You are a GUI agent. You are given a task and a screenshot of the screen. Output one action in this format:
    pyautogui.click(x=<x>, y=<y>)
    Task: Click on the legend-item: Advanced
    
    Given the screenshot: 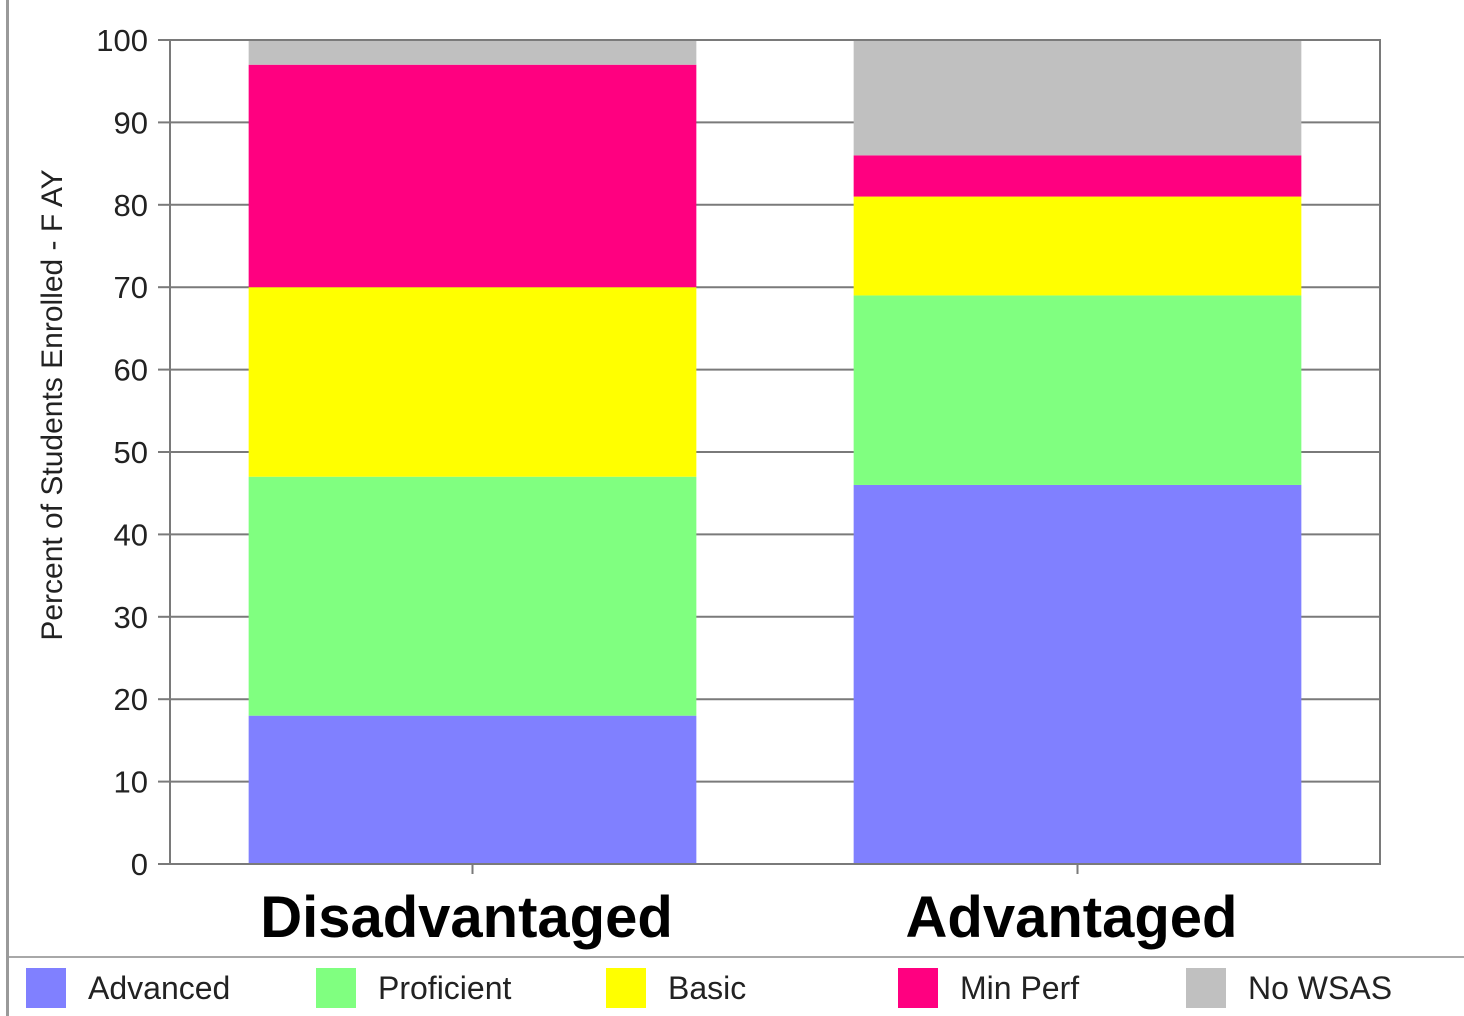 What is the action you would take?
    pyautogui.click(x=128, y=988)
    